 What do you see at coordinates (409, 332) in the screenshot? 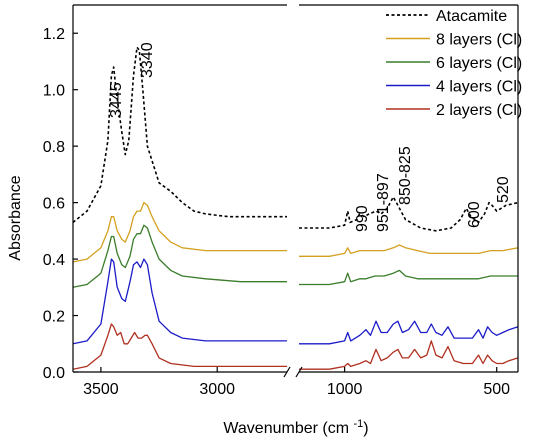
I see `series-line-4-layers-cl-low` at bounding box center [409, 332].